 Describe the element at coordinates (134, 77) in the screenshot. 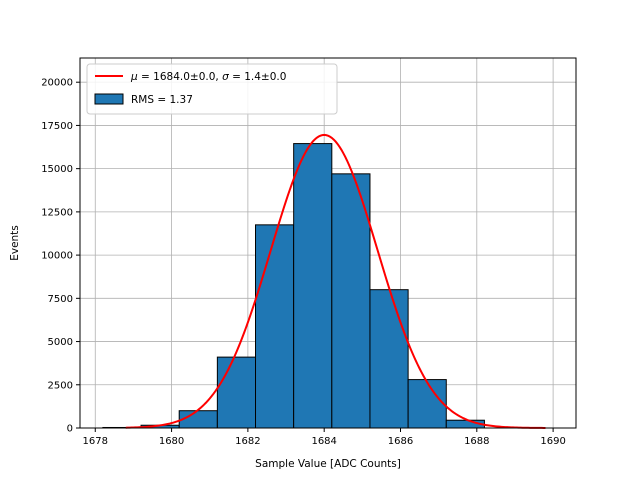

I see `legend-mu-symbol: μ` at that location.